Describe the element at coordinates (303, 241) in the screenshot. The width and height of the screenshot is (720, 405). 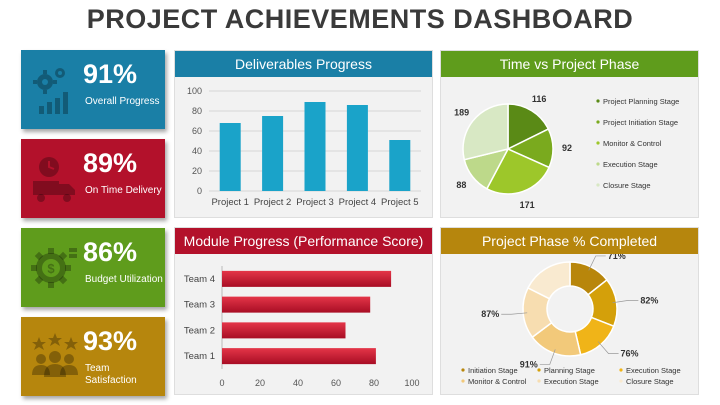
I see `panel-header: Module Progress (Performance Score)` at that location.